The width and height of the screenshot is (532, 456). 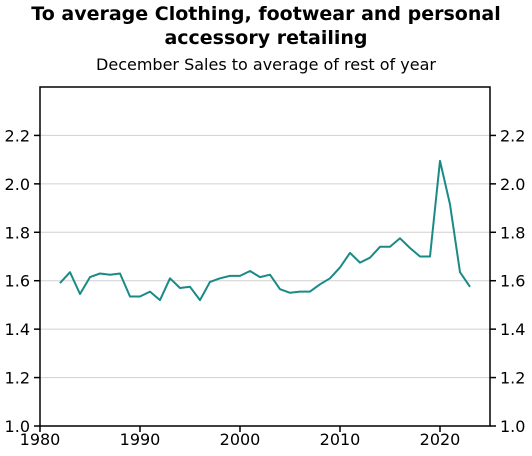 I want to click on x-tick-label: 2010, so click(x=340, y=439).